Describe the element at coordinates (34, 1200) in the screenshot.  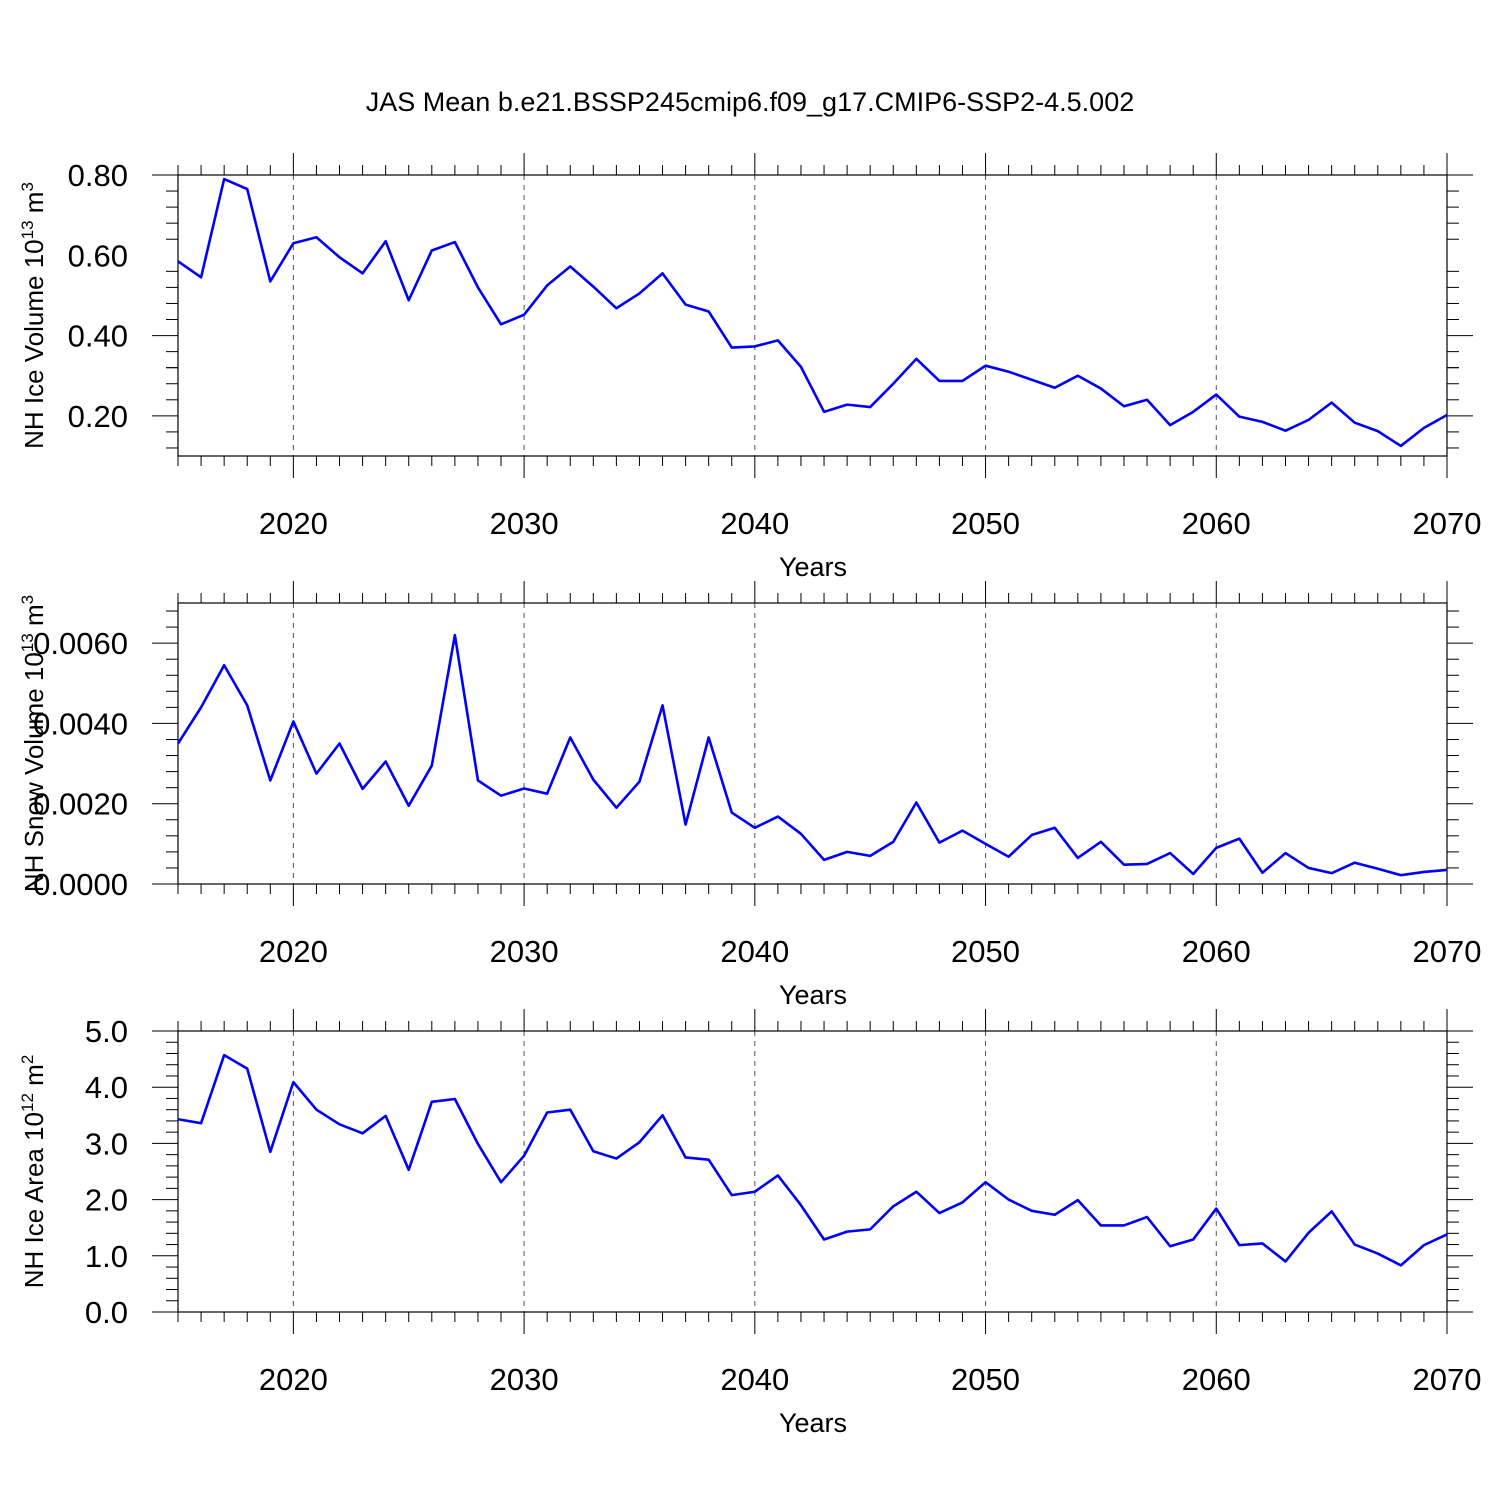
I see `y-axis-label-part: NH Ice Area 10` at that location.